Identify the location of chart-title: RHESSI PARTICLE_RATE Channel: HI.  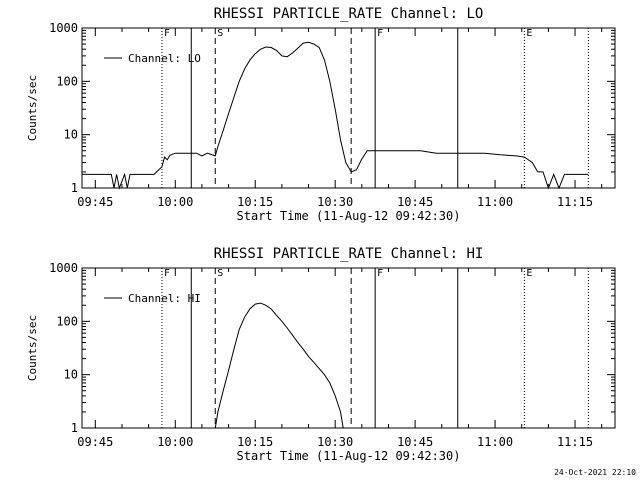
(349, 254).